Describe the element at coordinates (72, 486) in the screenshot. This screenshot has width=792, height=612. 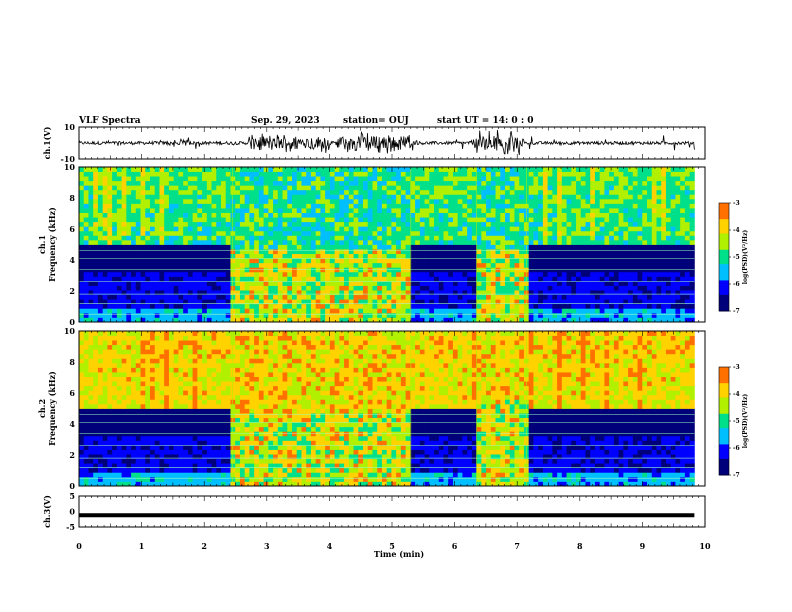
I see `ch2-freq-tick-label: 0` at that location.